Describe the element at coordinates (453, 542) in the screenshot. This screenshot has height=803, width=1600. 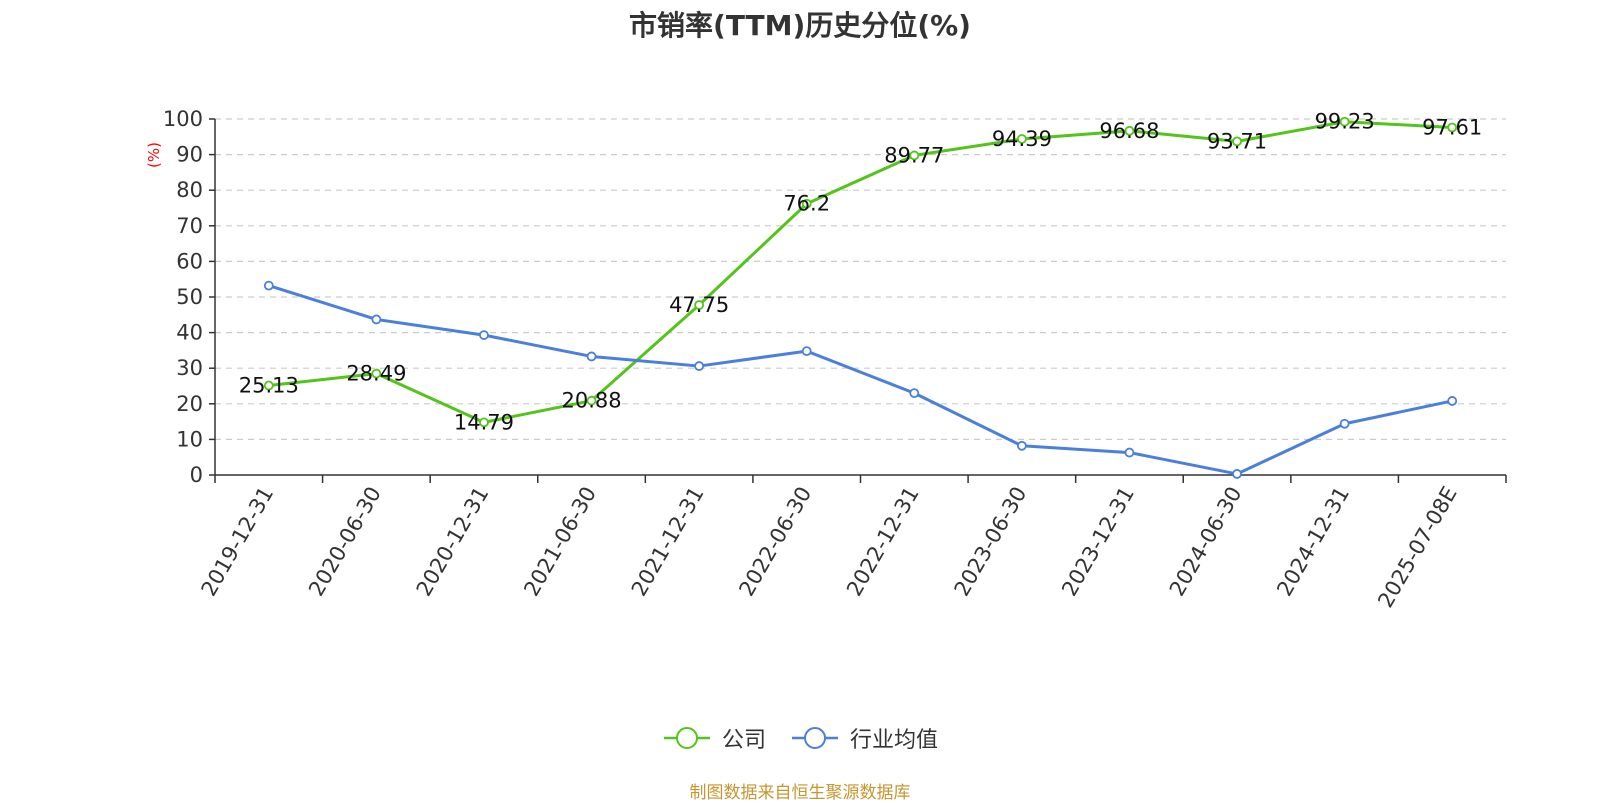
I see `x-tick-label: 2020-12-31` at that location.